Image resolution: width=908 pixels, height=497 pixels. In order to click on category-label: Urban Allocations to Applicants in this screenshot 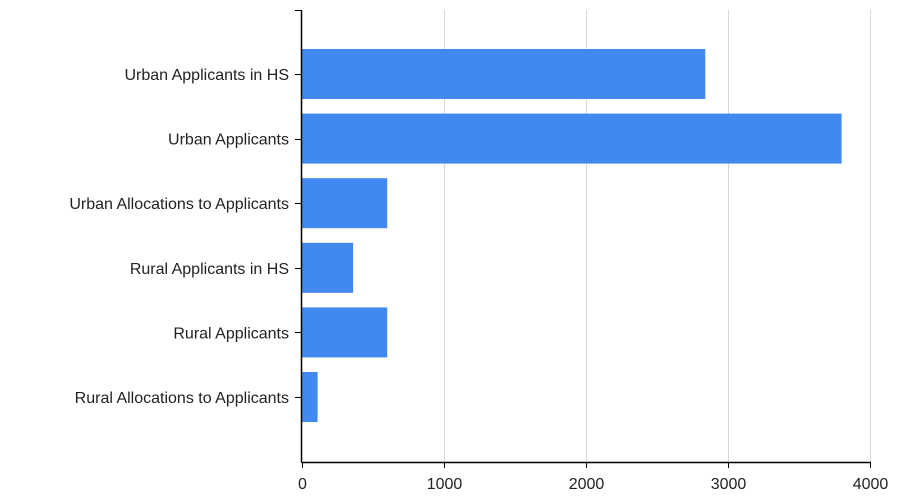, I will do `click(179, 204)`.